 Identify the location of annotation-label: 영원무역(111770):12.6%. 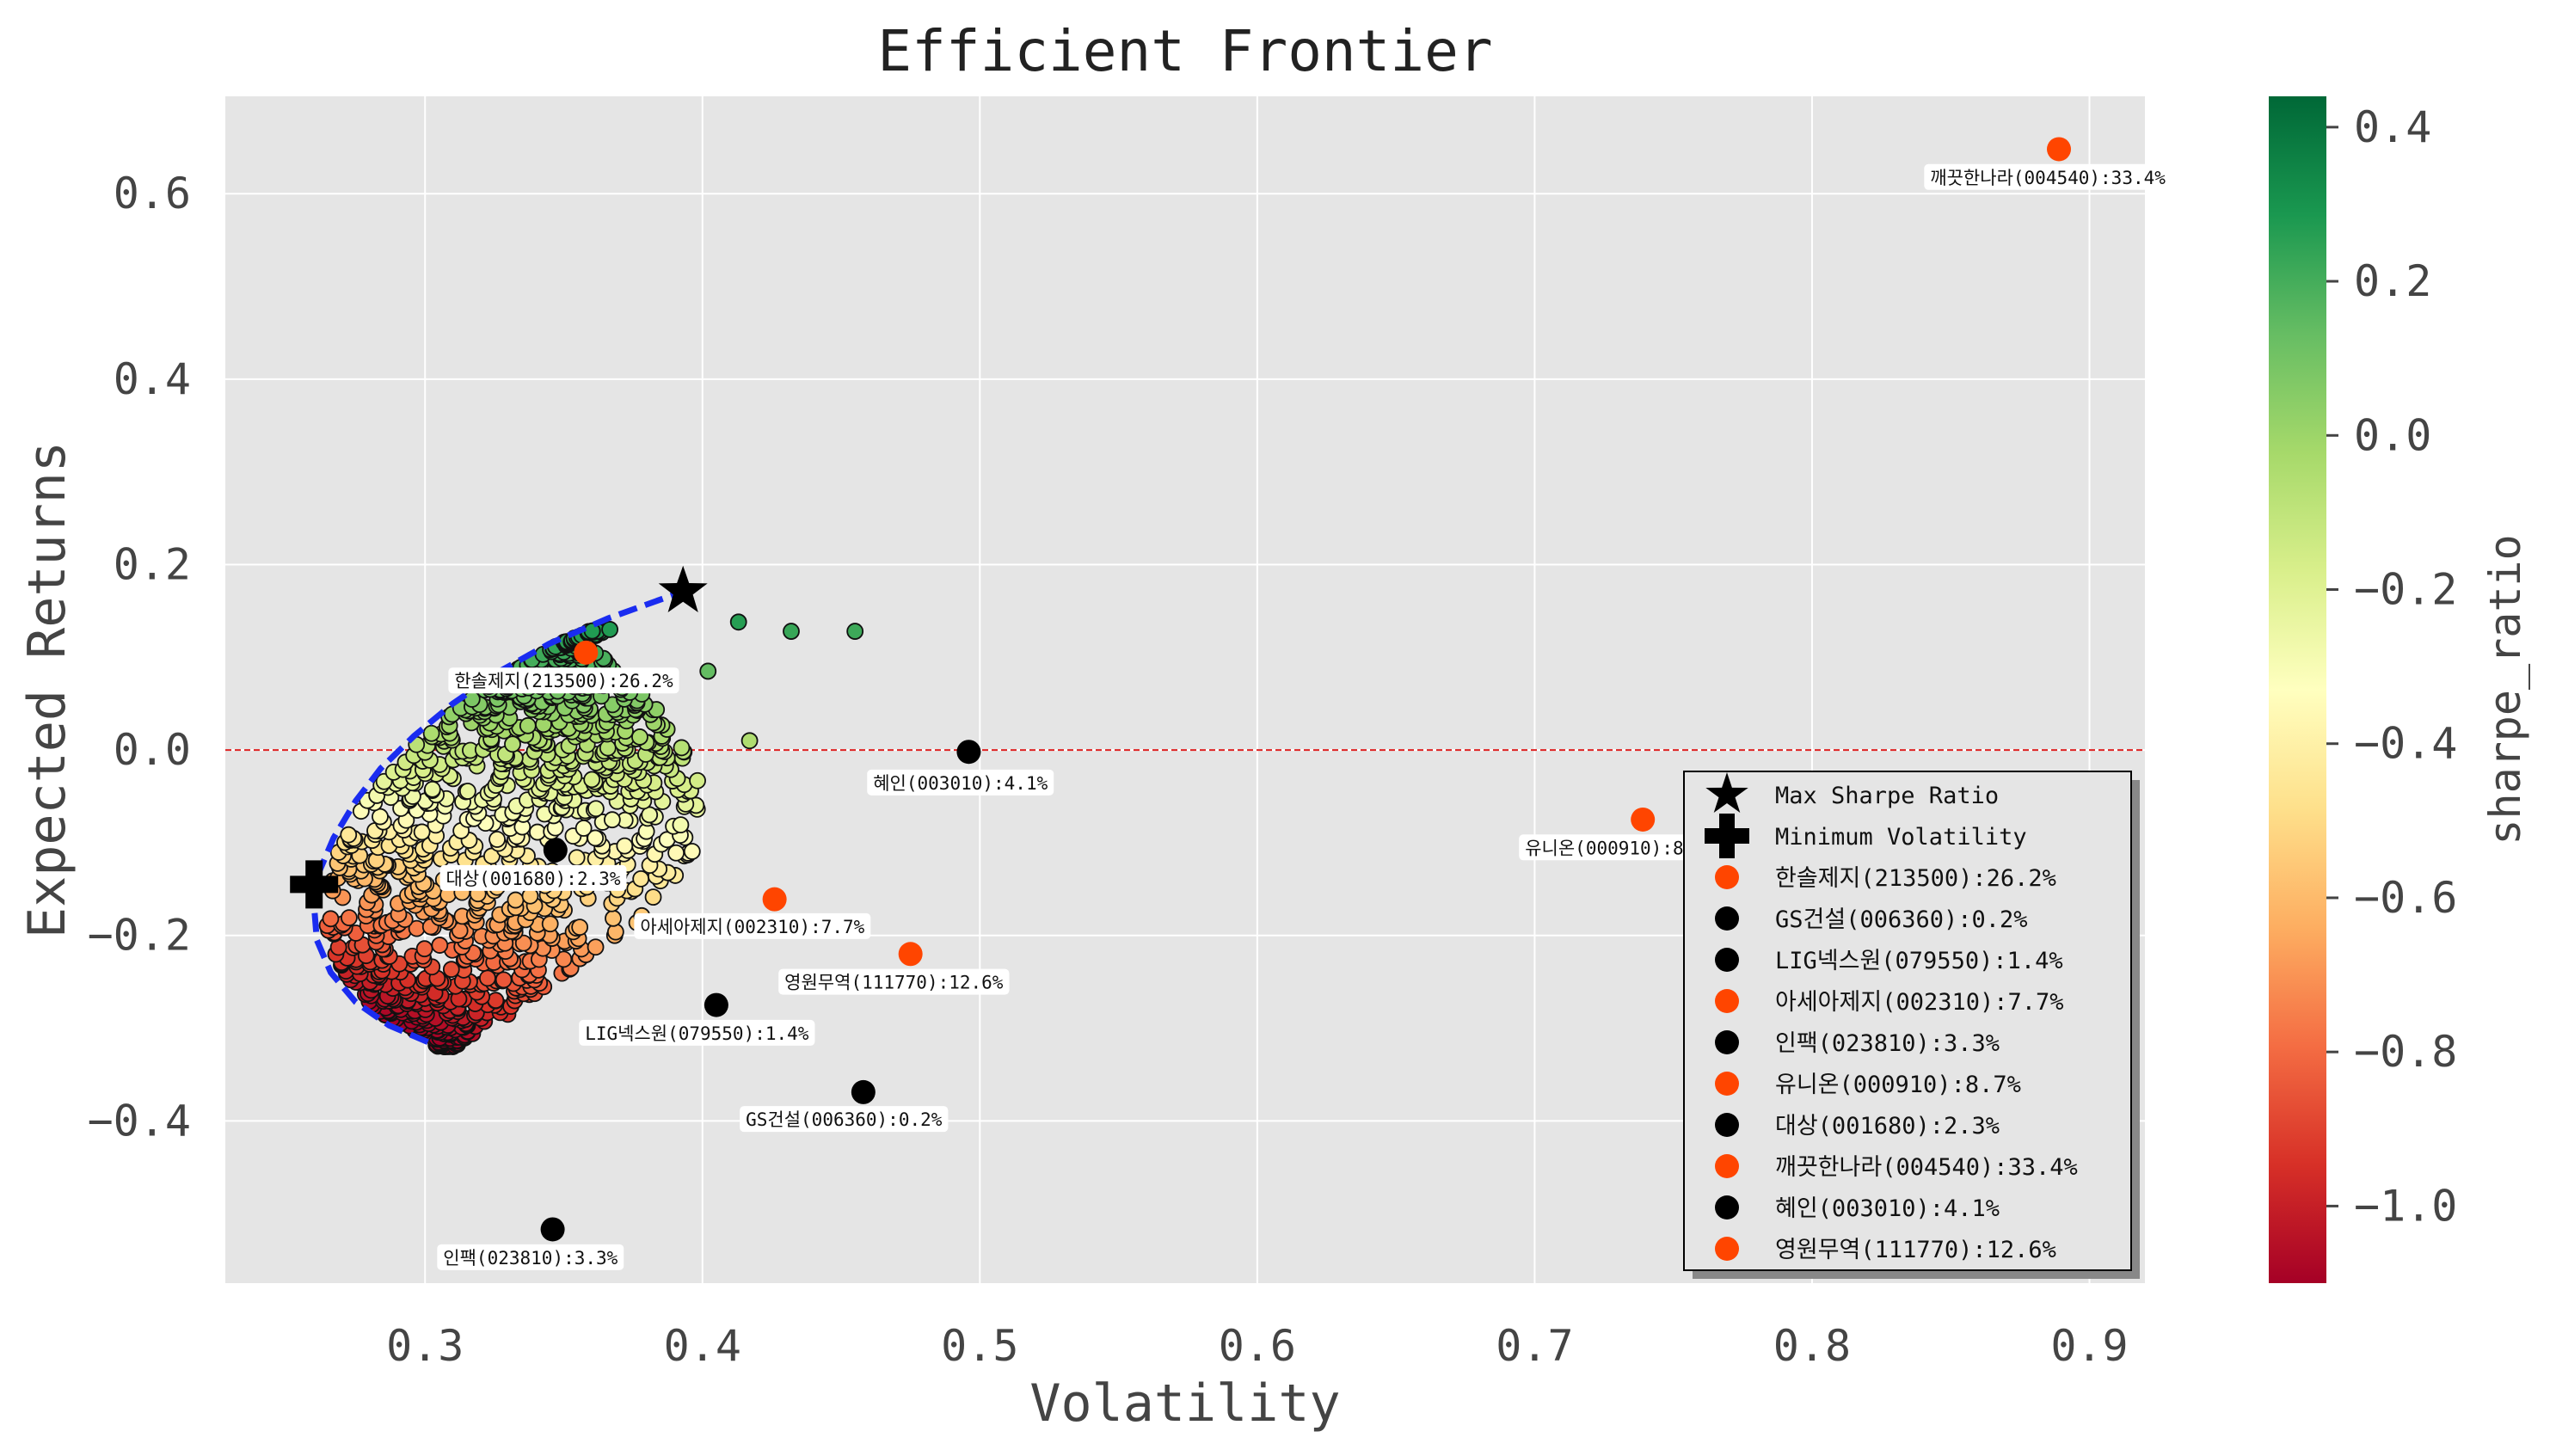
(894, 983).